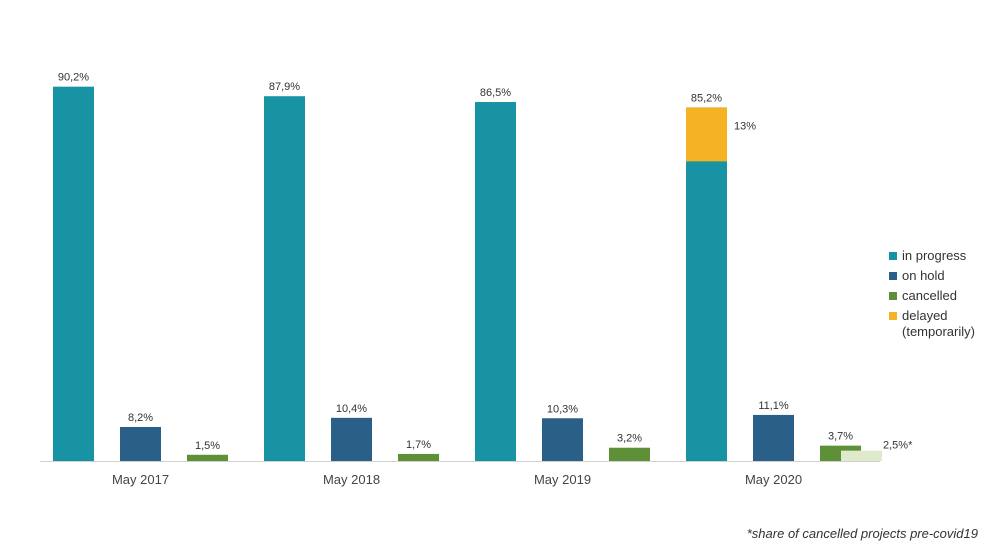  I want to click on category-label-may-2017: May 2017, so click(140, 479).